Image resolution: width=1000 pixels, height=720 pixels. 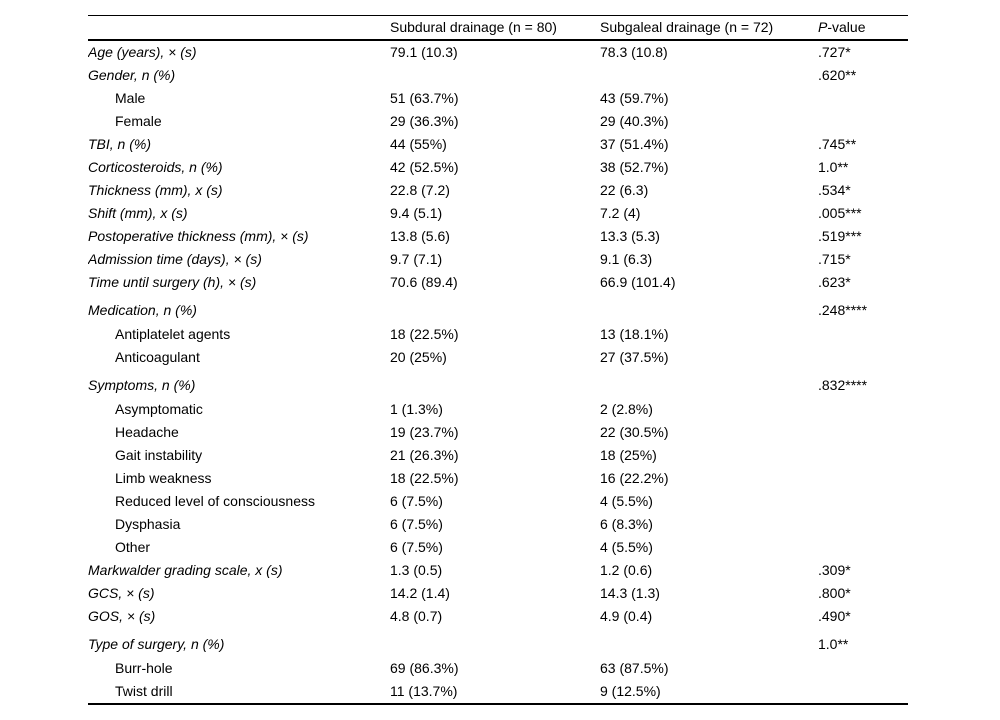 What do you see at coordinates (163, 478) in the screenshot?
I see `row-label: Limb weakness` at bounding box center [163, 478].